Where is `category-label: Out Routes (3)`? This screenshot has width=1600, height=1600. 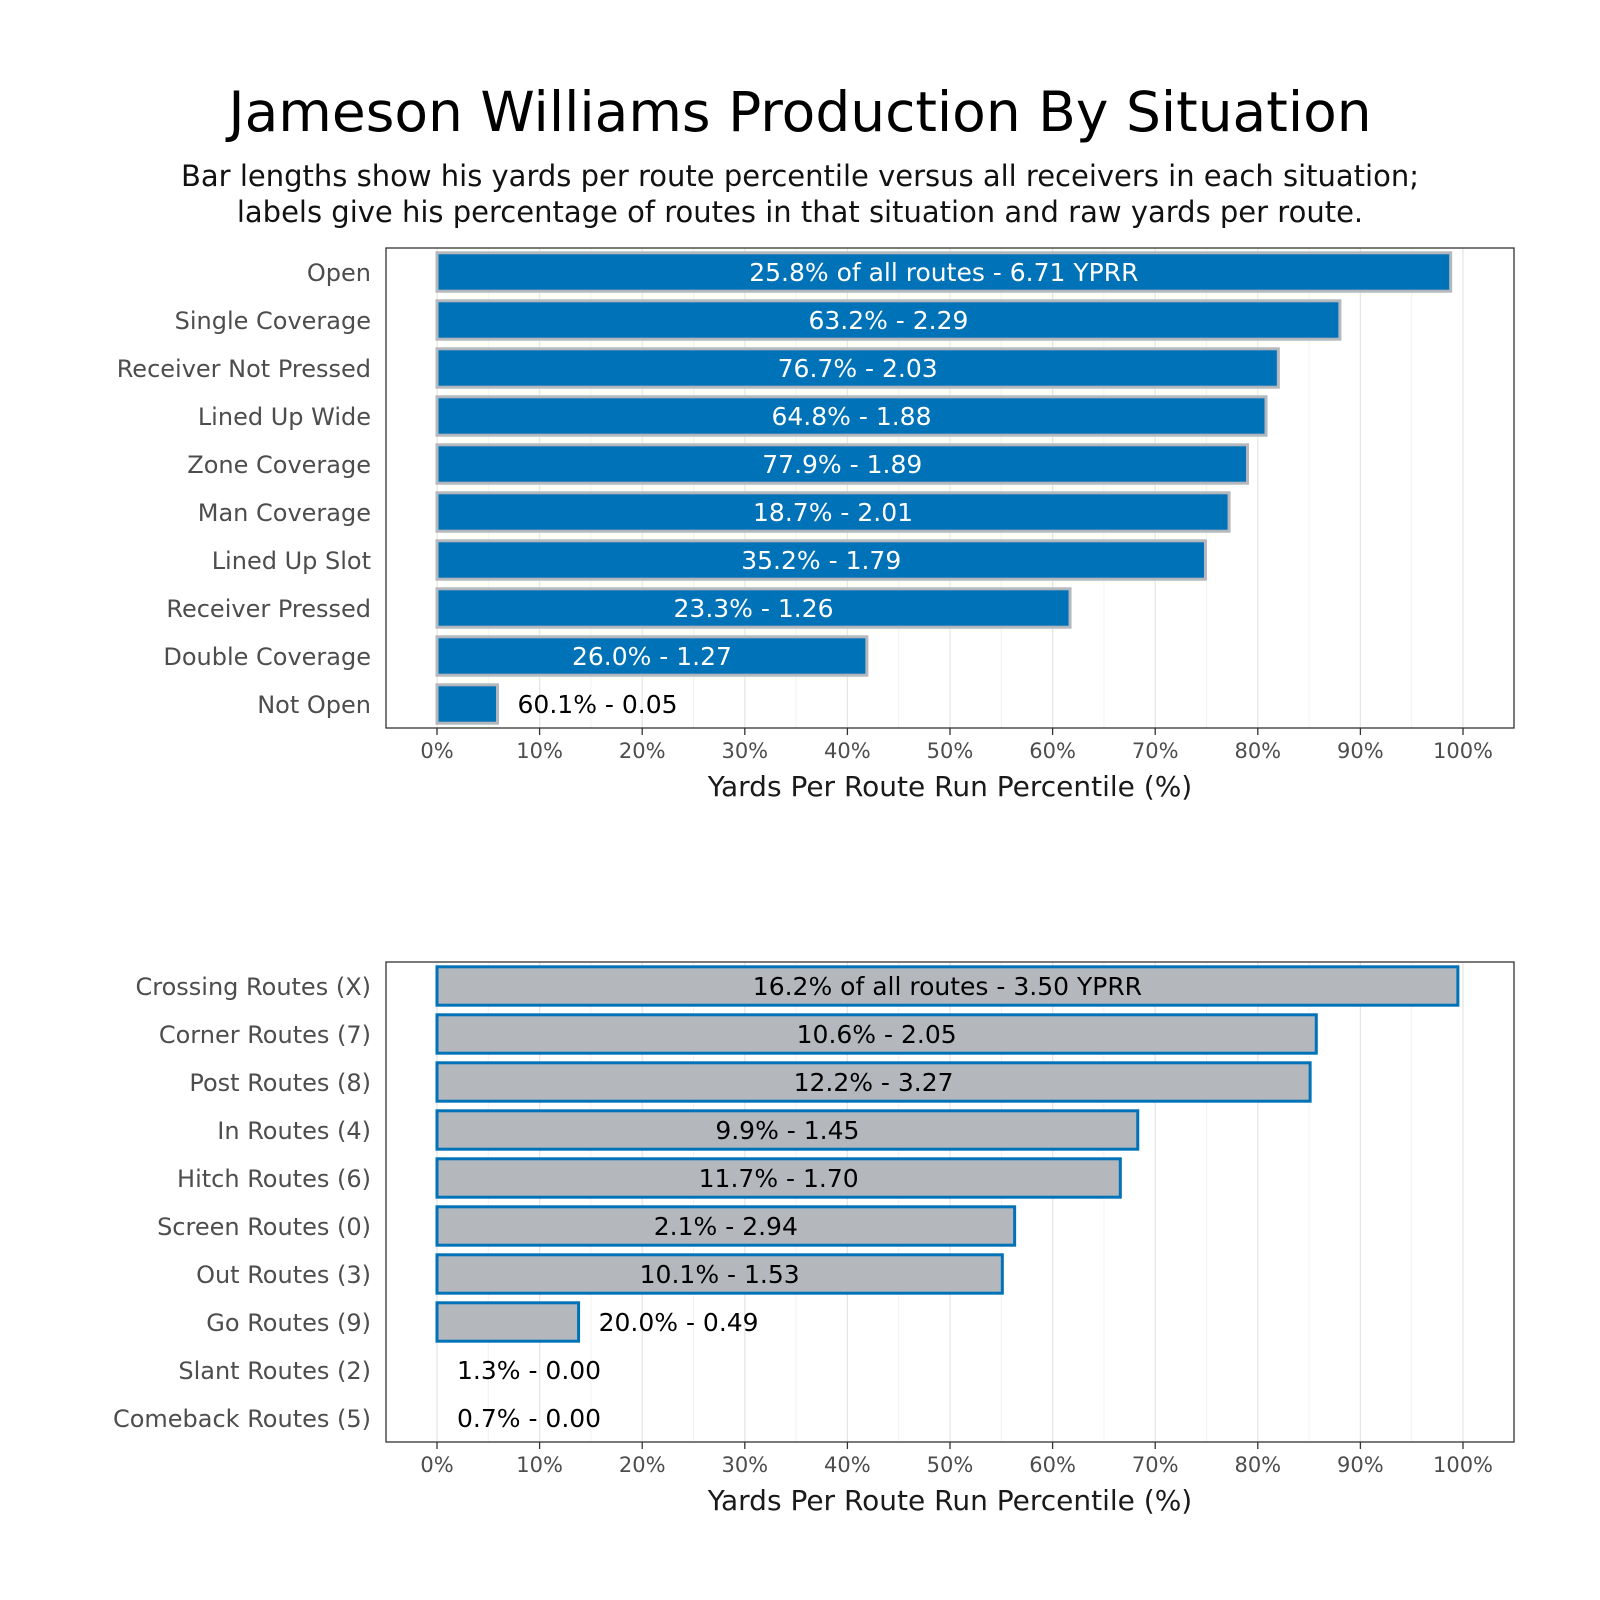
category-label: Out Routes (3) is located at coordinates (283, 1275).